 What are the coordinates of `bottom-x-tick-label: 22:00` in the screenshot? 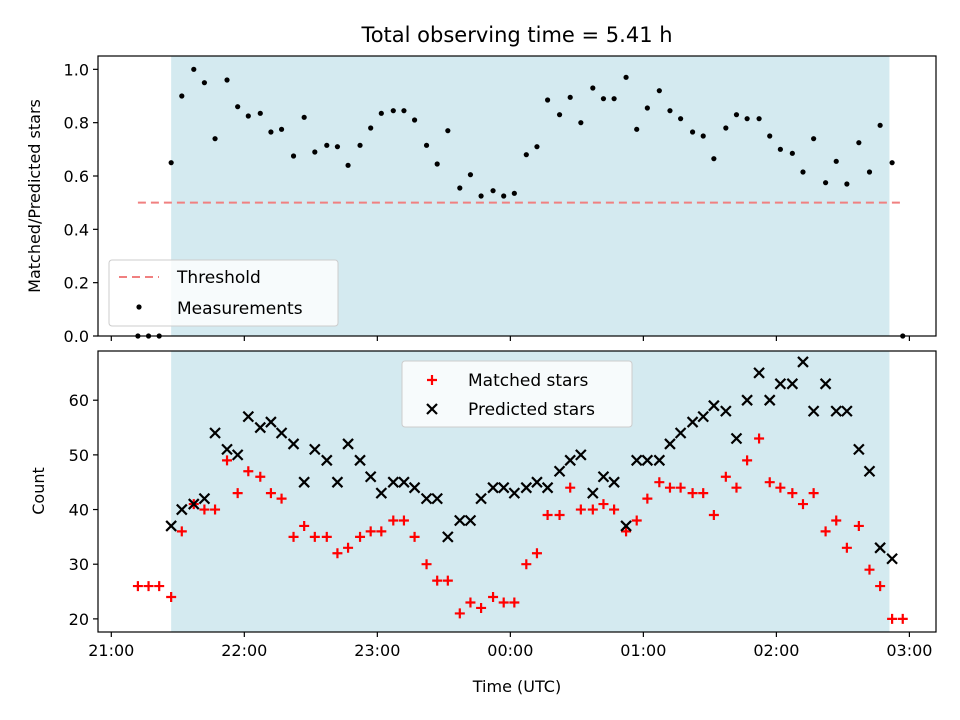 It's located at (244, 650).